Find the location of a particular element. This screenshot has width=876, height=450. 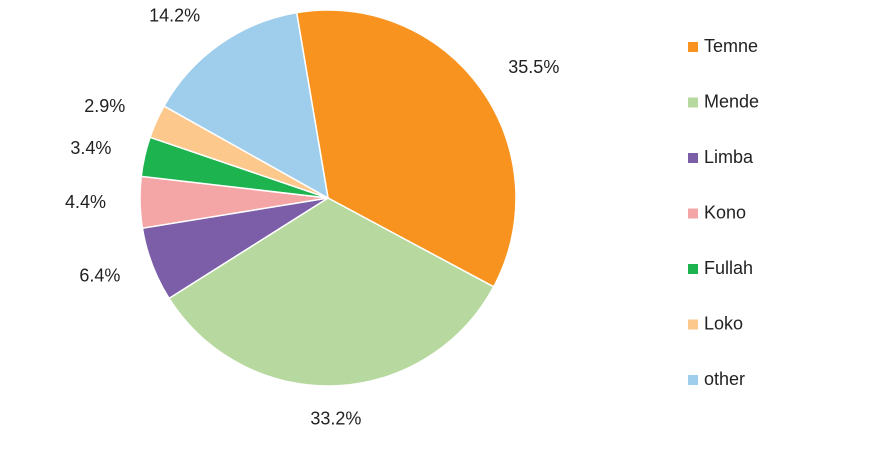

data-label: 33.2% is located at coordinates (335, 419).